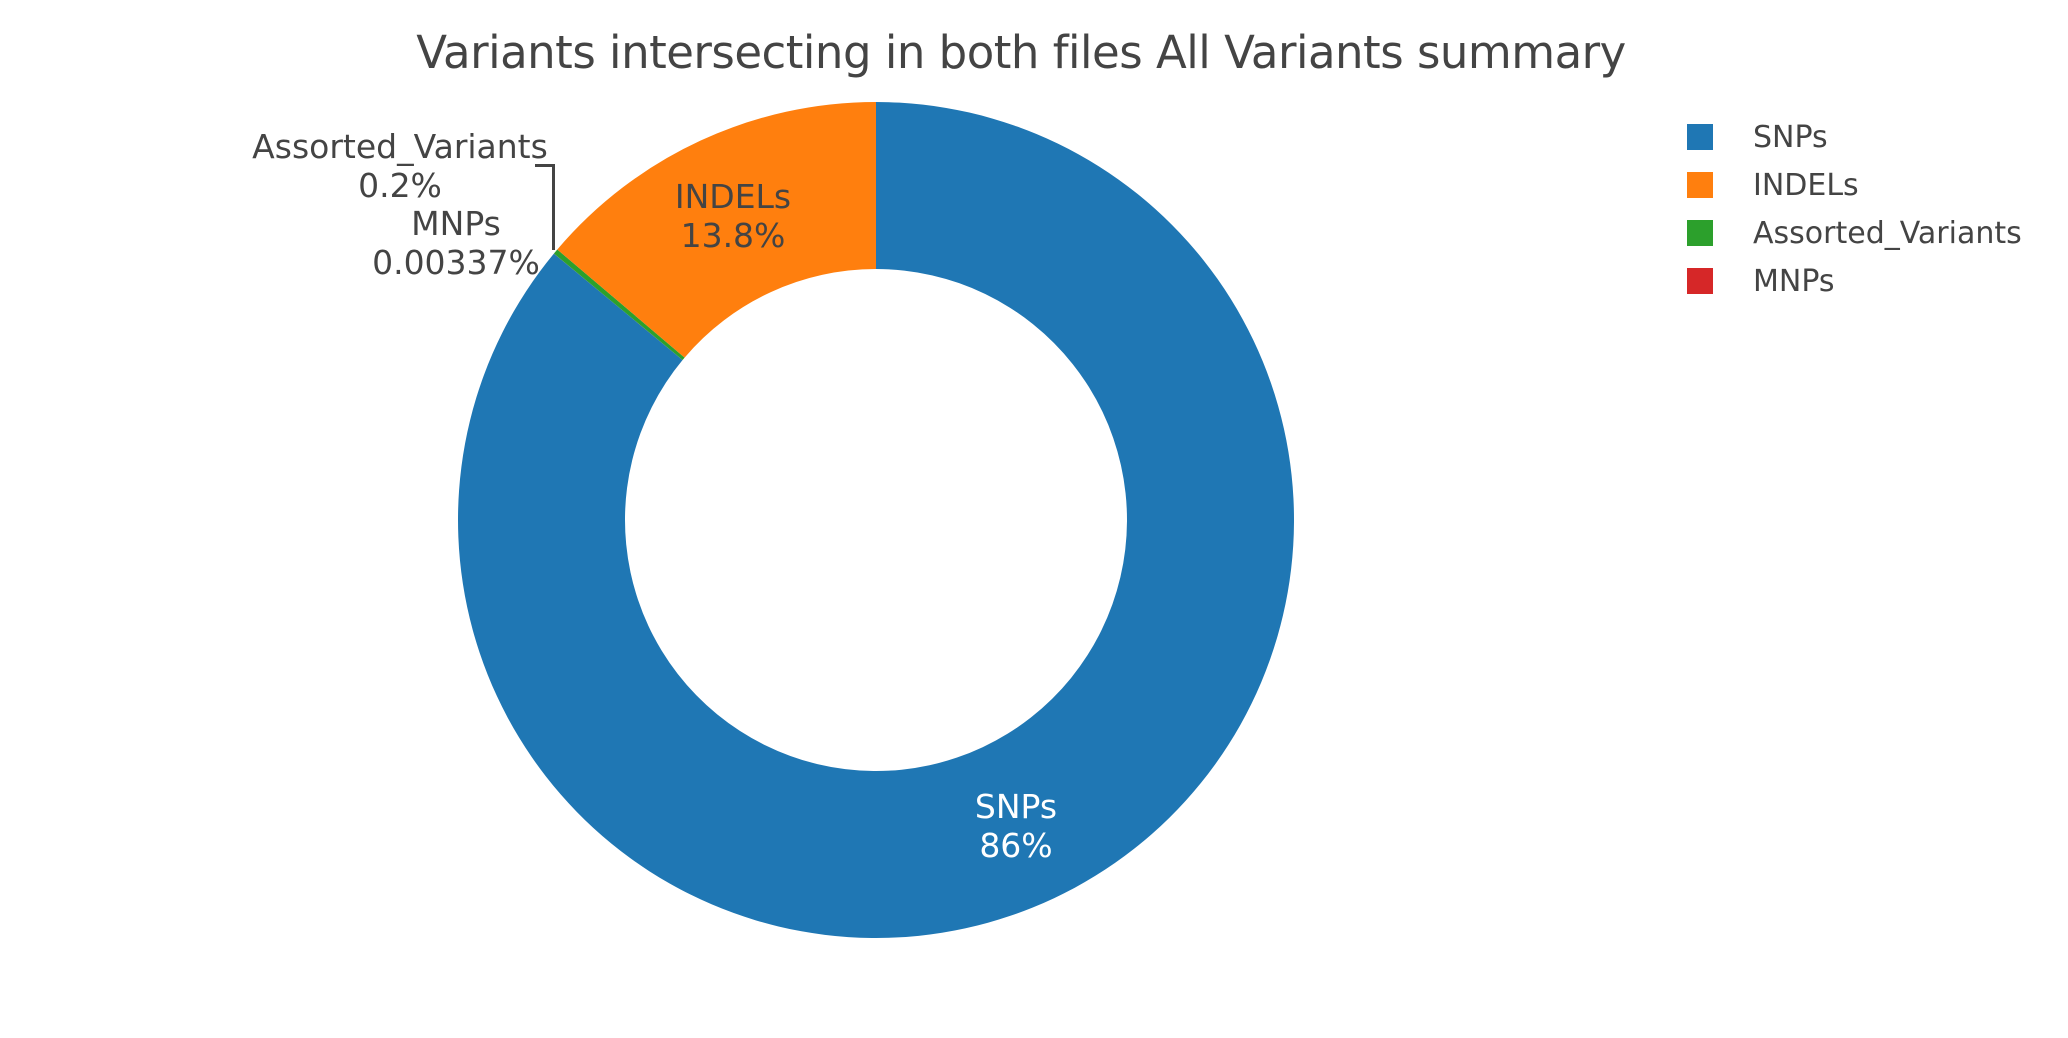 The width and height of the screenshot is (2068, 1038). What do you see at coordinates (1700, 185) in the screenshot?
I see `legend-swatch-indels` at bounding box center [1700, 185].